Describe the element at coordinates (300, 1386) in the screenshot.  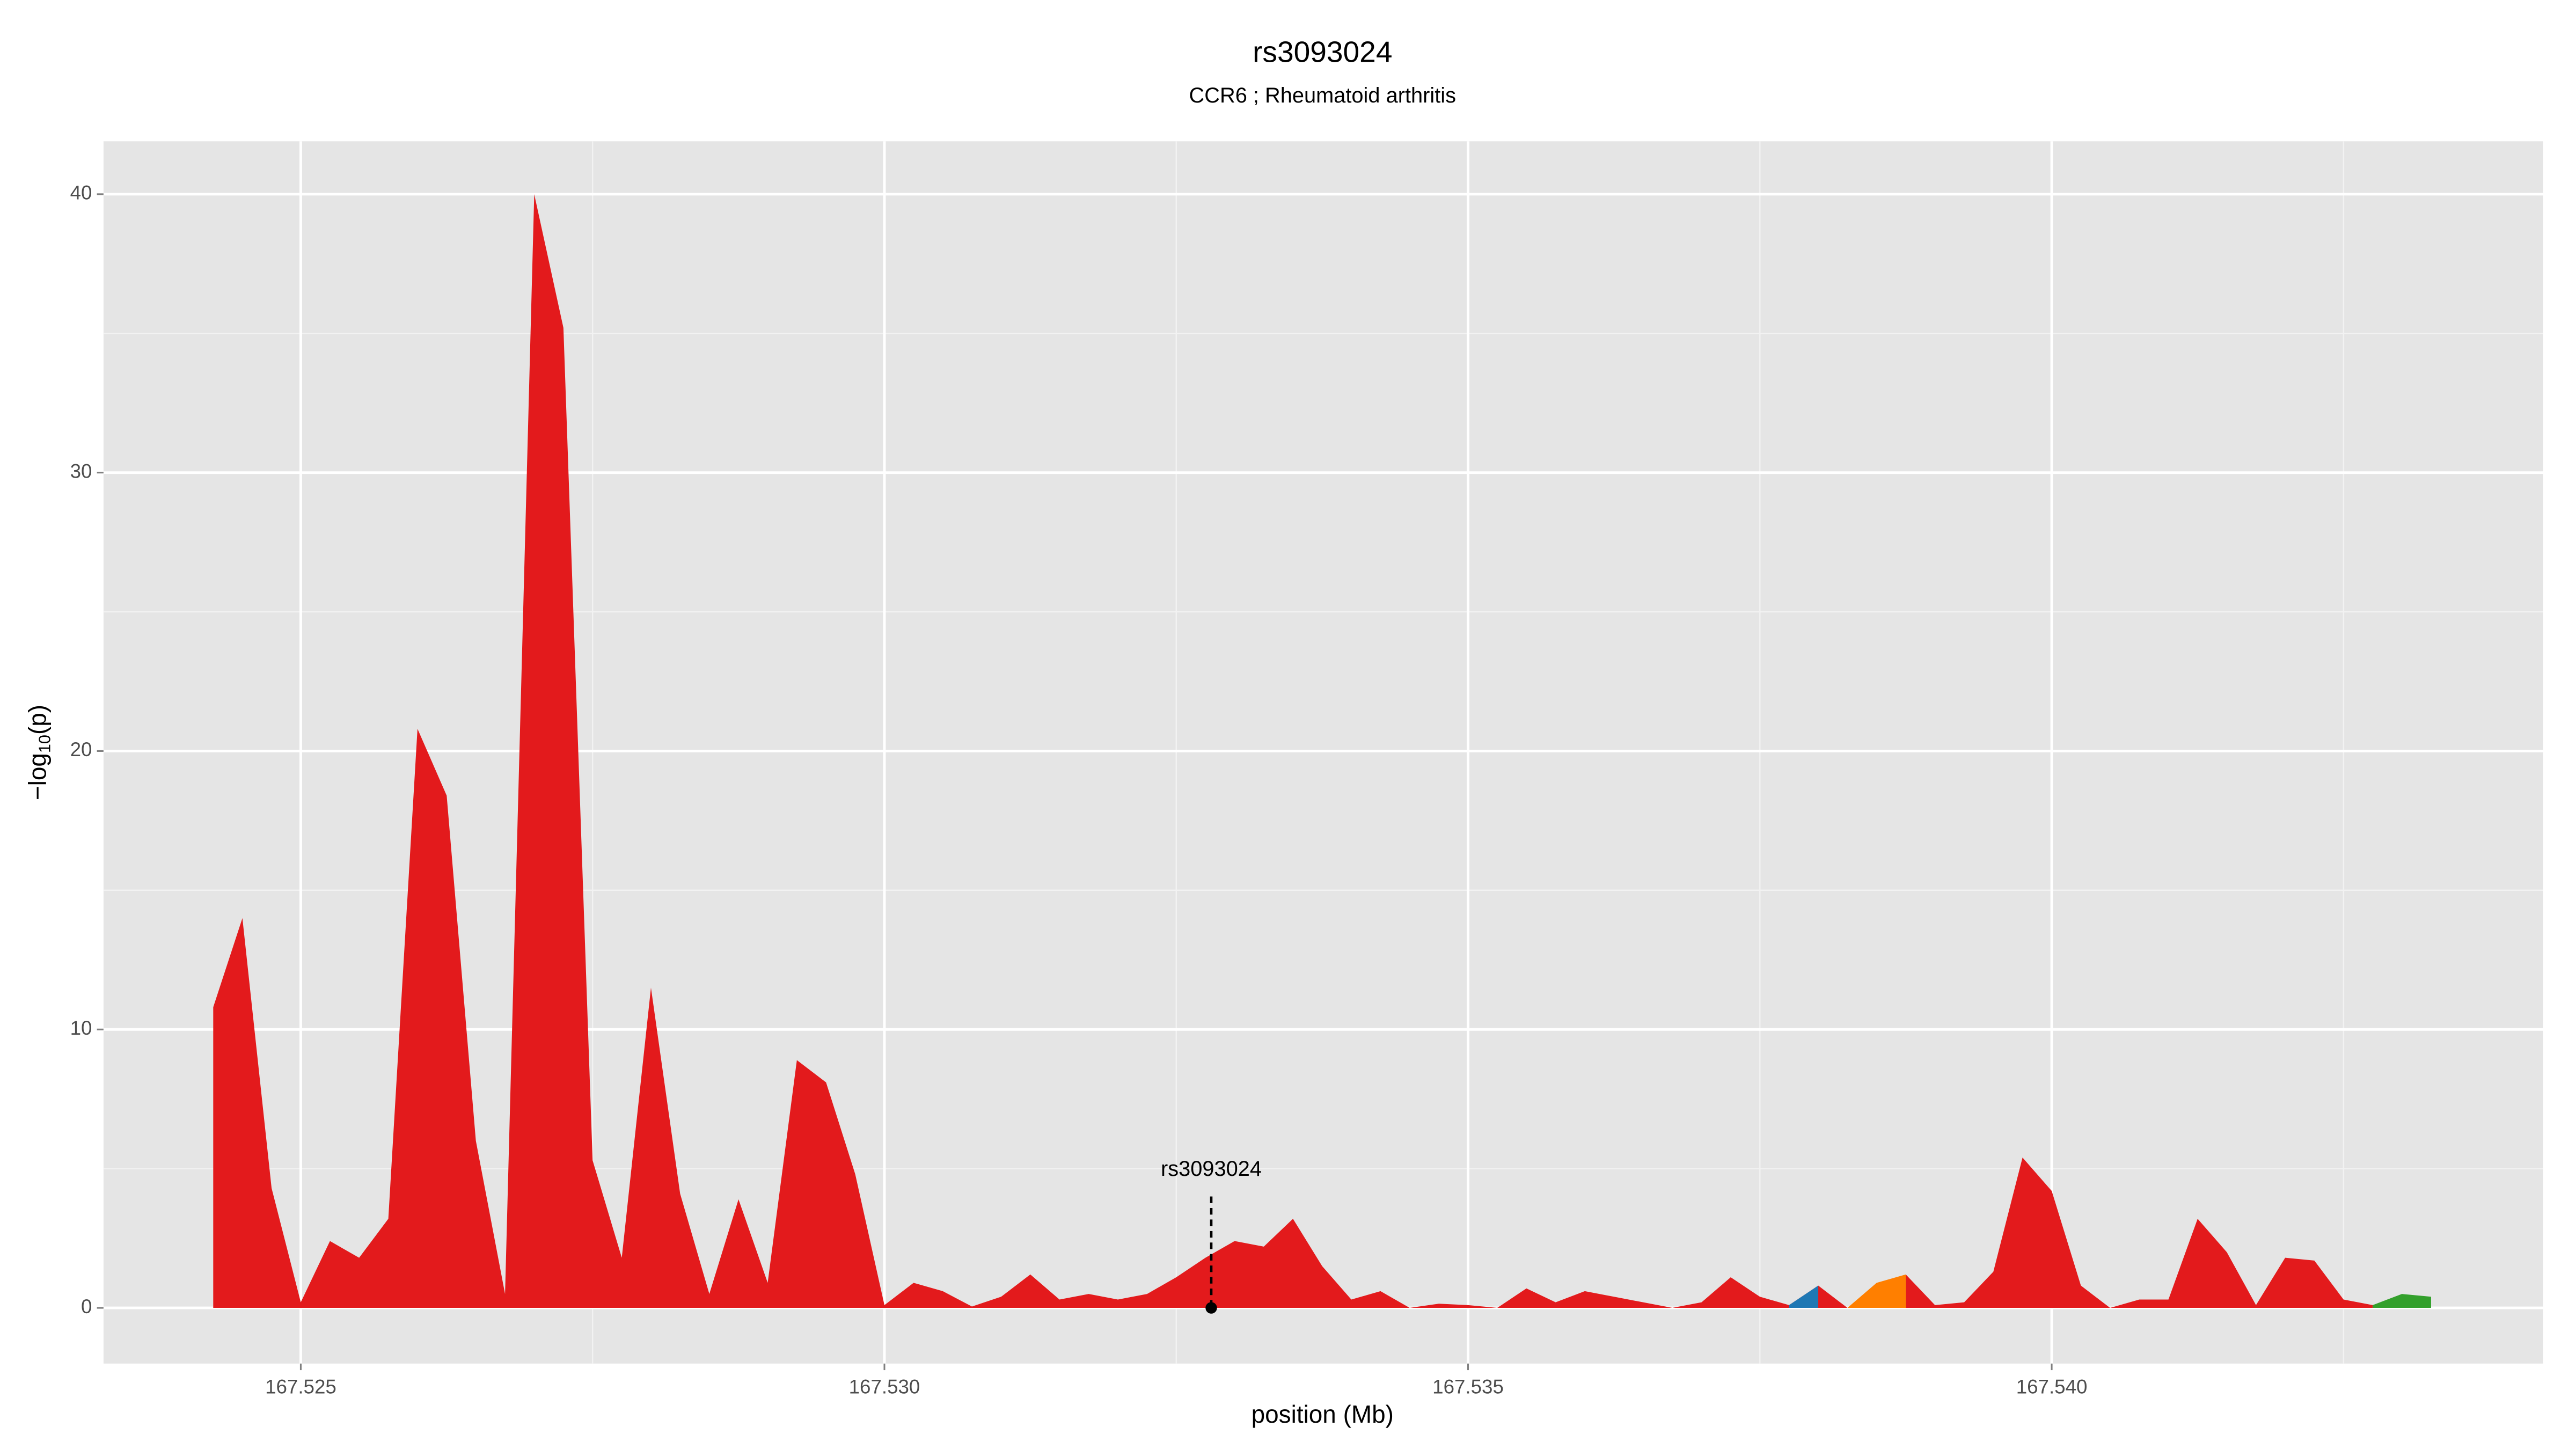
I see `x-tick-label: 167.525` at that location.